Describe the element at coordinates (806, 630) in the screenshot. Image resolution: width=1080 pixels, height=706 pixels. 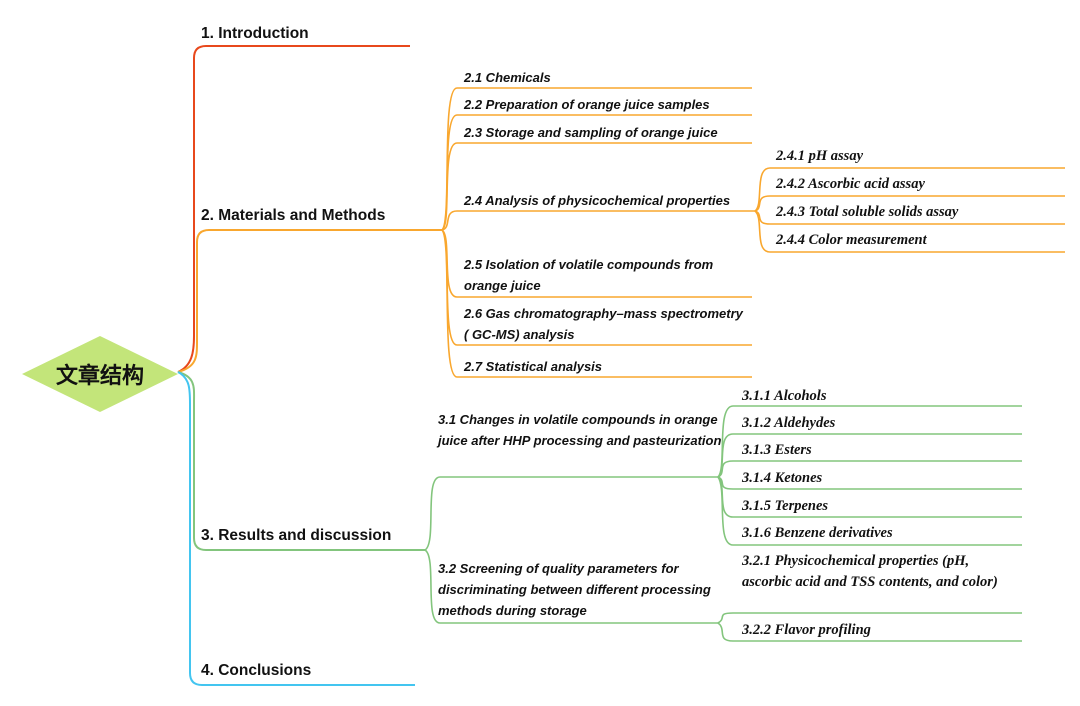
I see `node-3-2-2-flavor: 3.2.2 Flavor profiling` at that location.